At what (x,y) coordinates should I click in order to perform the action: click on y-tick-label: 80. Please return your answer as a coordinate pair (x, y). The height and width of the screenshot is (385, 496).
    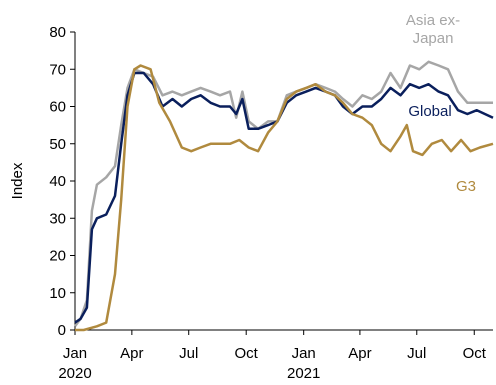
    Looking at the image, I should click on (57, 32).